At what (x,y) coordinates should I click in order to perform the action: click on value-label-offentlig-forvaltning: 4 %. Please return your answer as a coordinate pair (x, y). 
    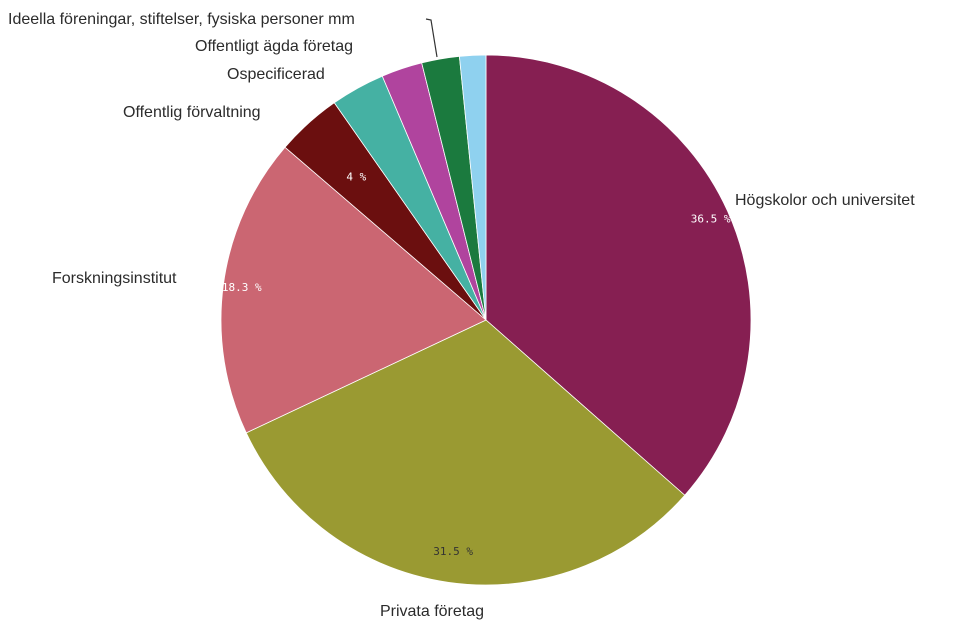
    Looking at the image, I should click on (356, 177).